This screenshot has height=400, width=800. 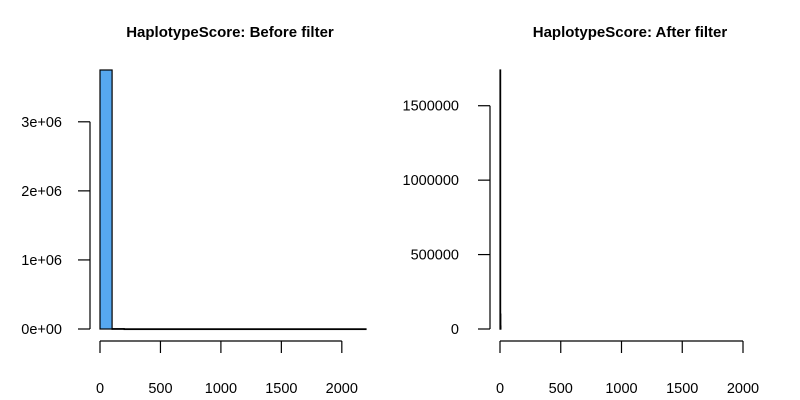 What do you see at coordinates (41, 330) in the screenshot?
I see `y-tick-label: 0e+00` at bounding box center [41, 330].